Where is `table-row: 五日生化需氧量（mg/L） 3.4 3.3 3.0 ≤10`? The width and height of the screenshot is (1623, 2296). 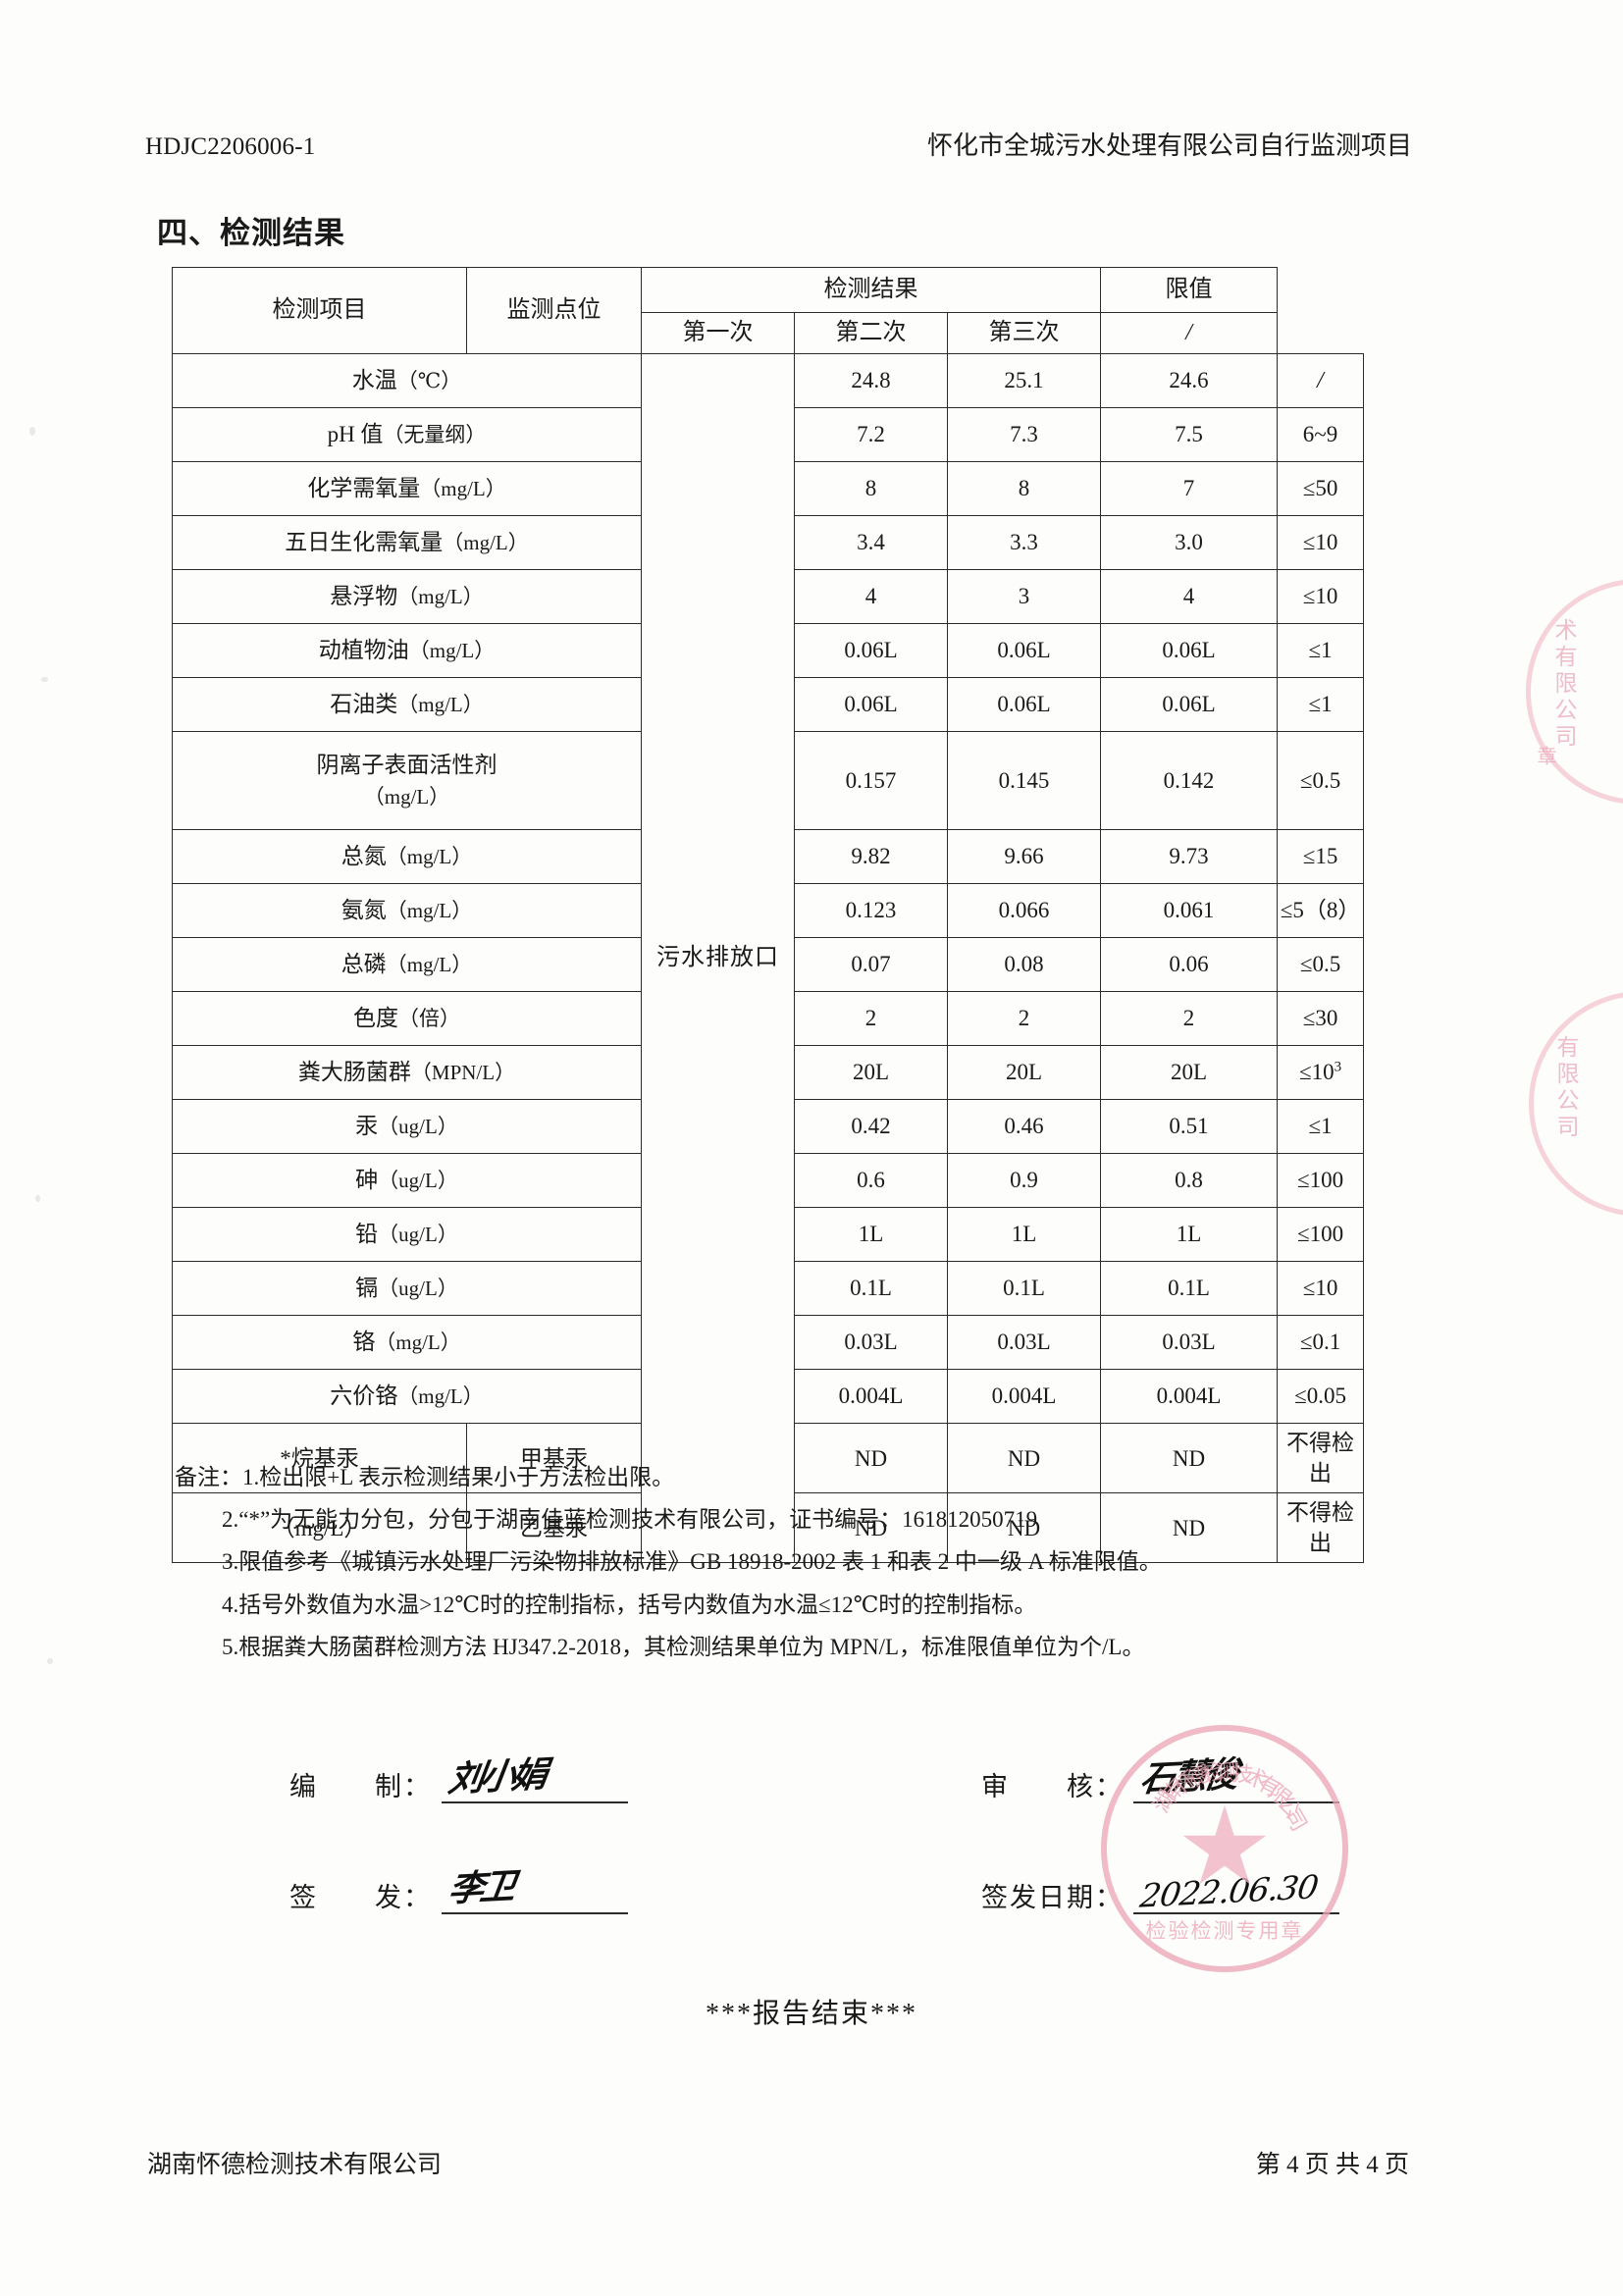 table-row: 五日生化需氧量（mg/L） 3.4 3.3 3.0 ≤10 is located at coordinates (768, 542).